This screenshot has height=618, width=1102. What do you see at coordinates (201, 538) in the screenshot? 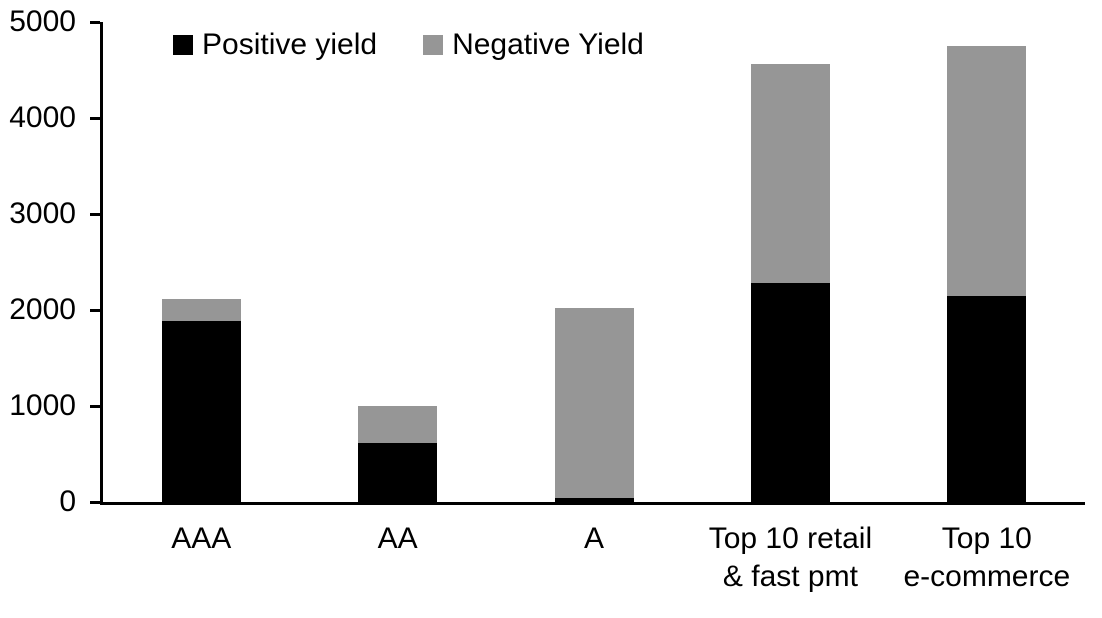
I see `x-axis-label-aaa: AAA` at bounding box center [201, 538].